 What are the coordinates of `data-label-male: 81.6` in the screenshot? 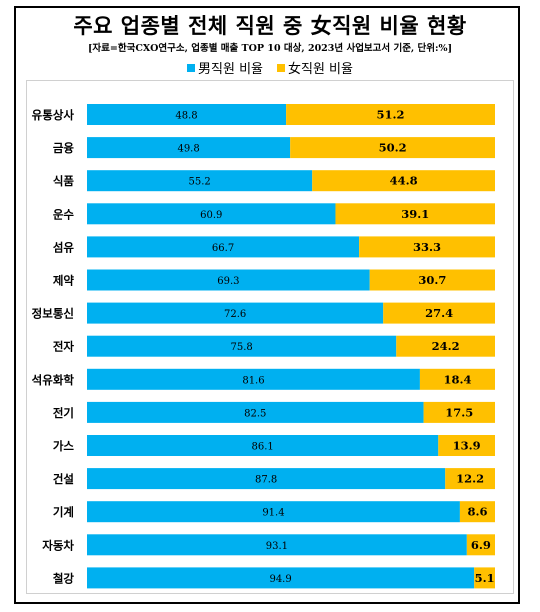 It's located at (253, 380).